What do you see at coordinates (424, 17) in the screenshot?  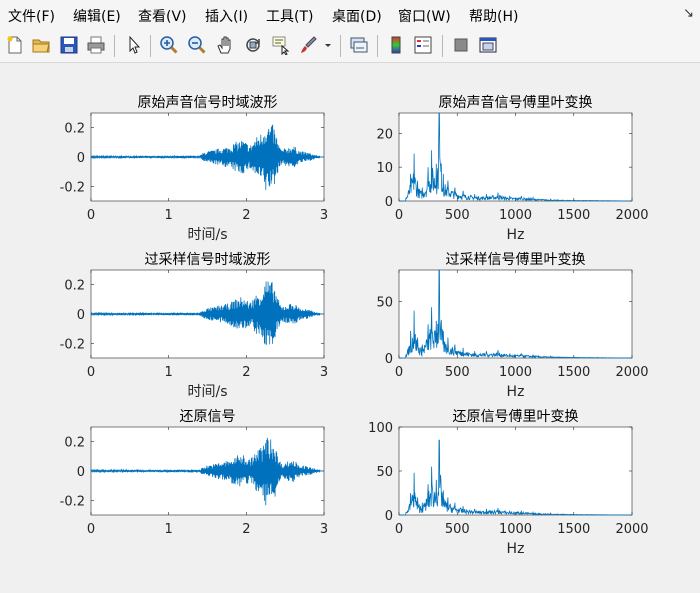 I see `menu-window: 窗口(W)` at bounding box center [424, 17].